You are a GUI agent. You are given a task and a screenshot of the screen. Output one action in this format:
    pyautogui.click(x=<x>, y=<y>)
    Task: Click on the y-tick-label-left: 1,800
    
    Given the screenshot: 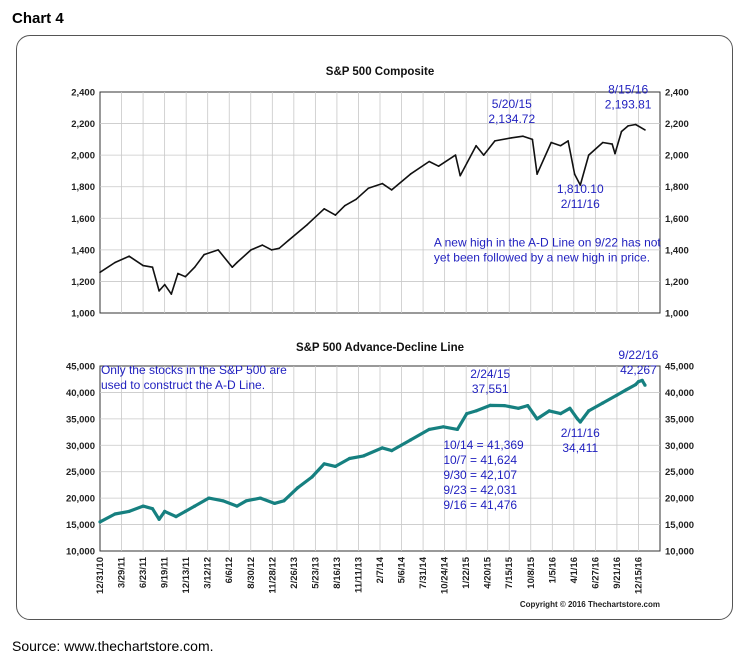 What is the action you would take?
    pyautogui.click(x=83, y=187)
    